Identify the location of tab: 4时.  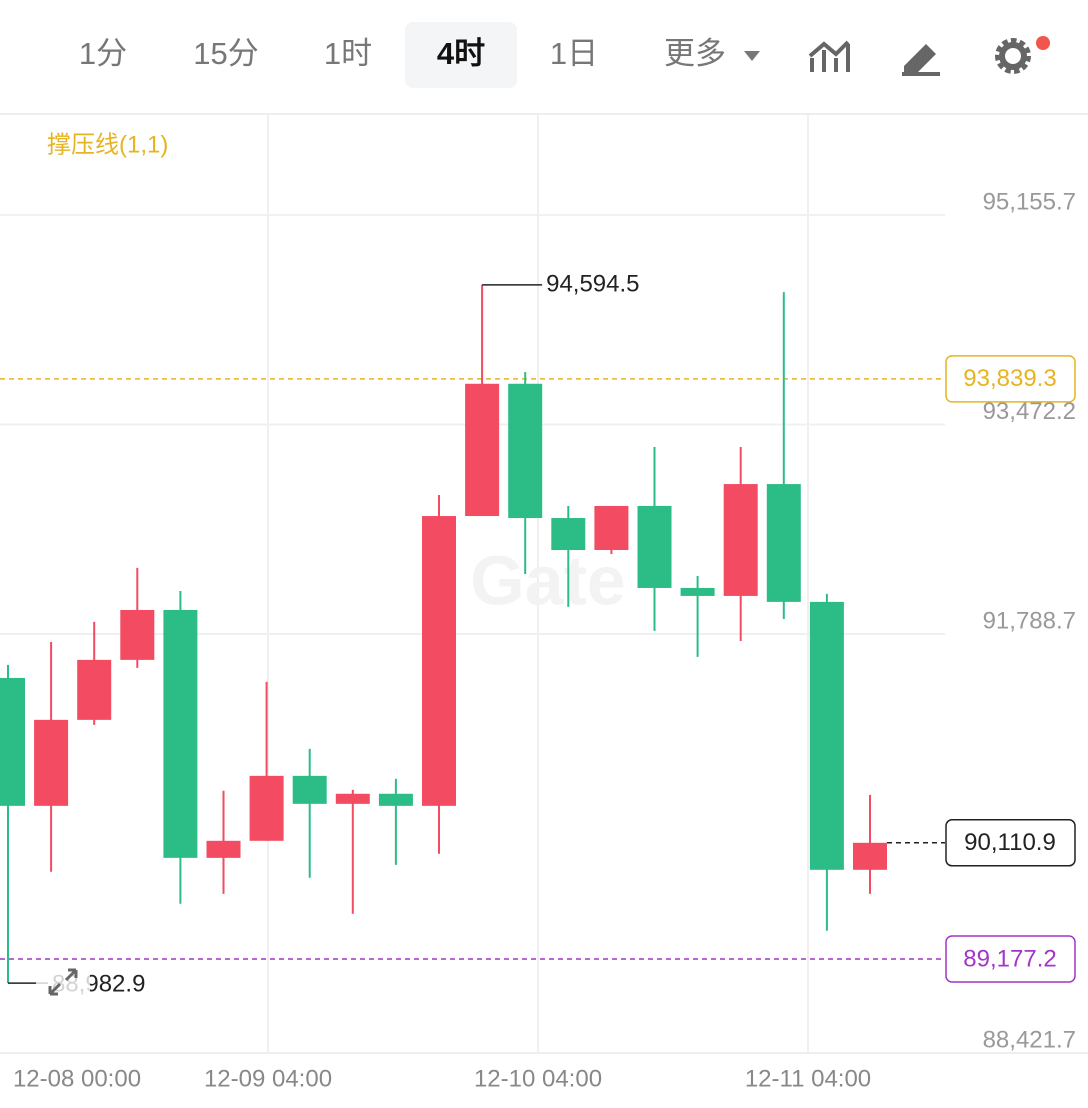
(461, 53).